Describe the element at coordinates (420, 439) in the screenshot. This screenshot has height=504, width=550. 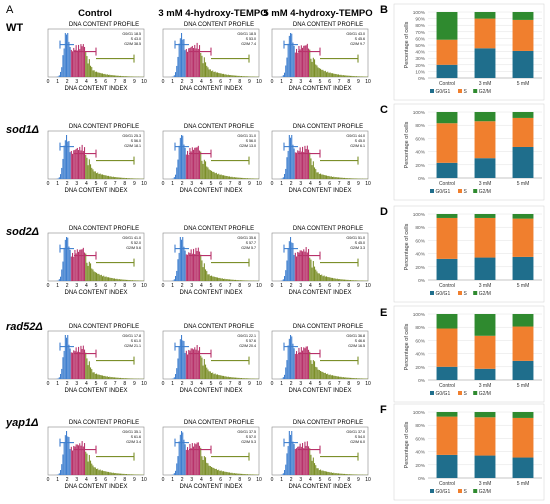
I see `y-tick-label: 60%` at that location.